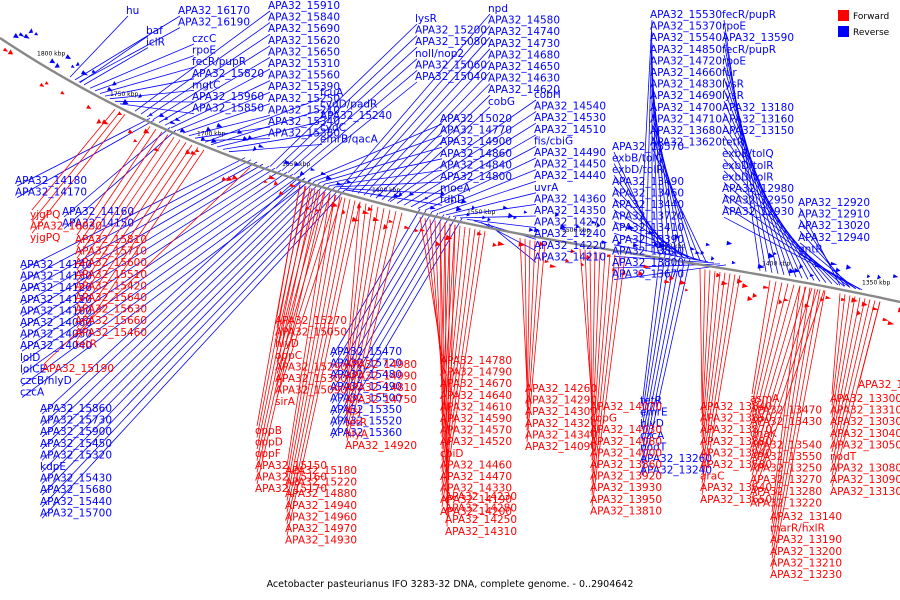  What do you see at coordinates (204, 51) in the screenshot?
I see `reverse-gene-label: rpoE` at bounding box center [204, 51].